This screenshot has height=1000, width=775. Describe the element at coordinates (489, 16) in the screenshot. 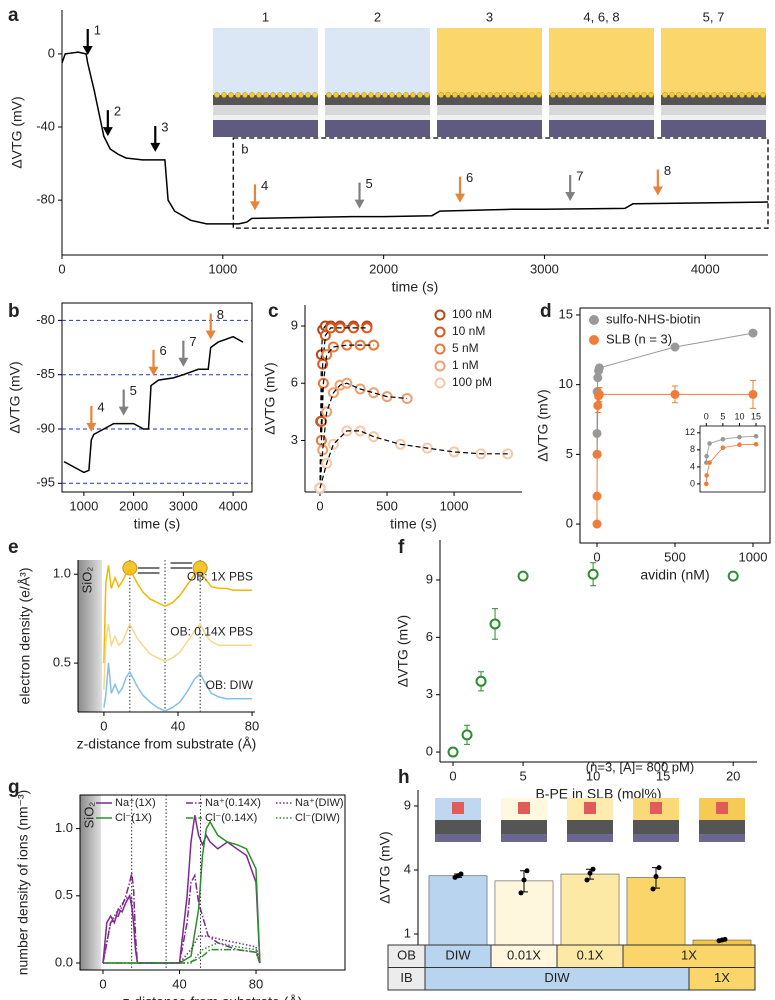

I see `schematic-label: 3` at that location.